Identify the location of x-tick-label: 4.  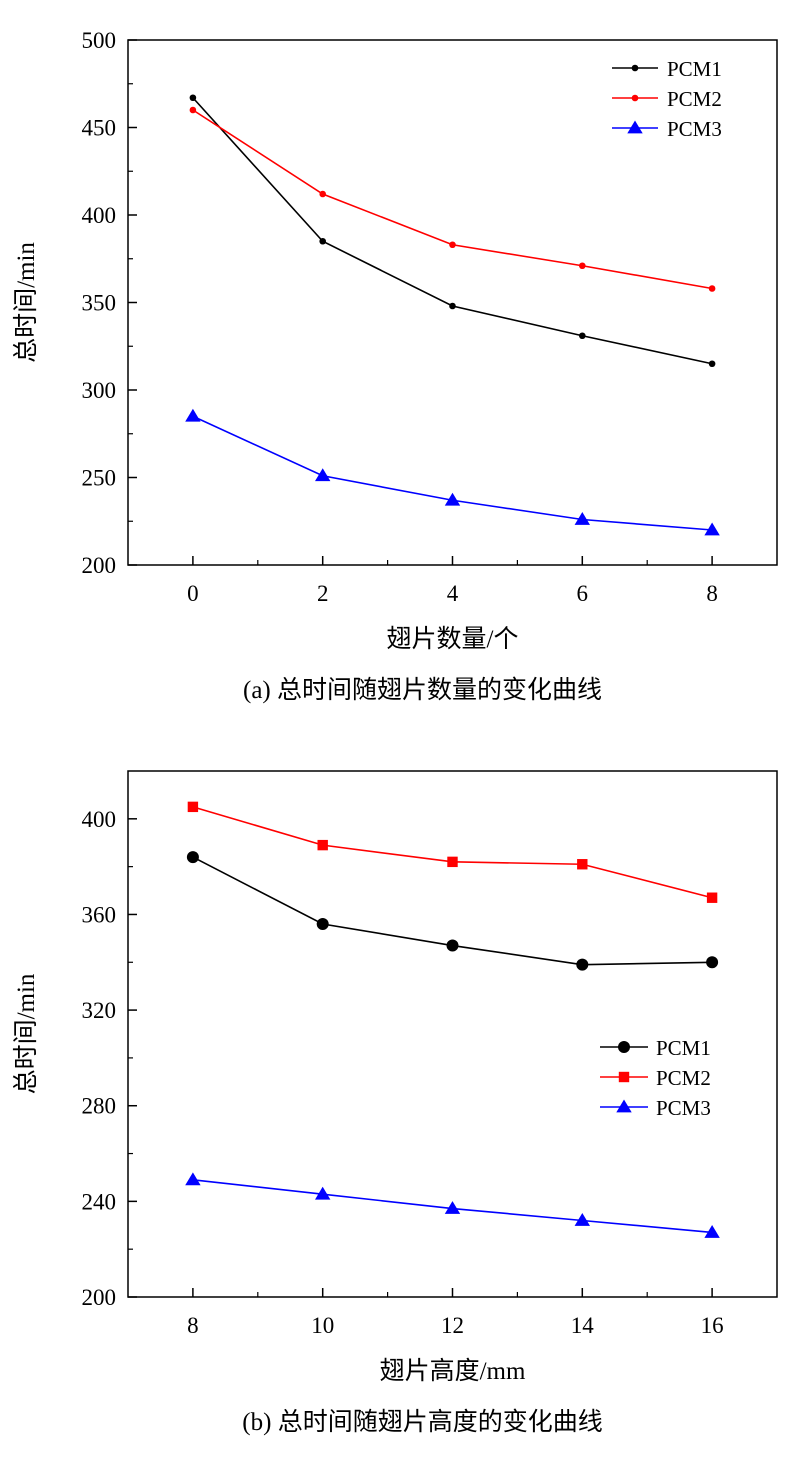
(453, 593).